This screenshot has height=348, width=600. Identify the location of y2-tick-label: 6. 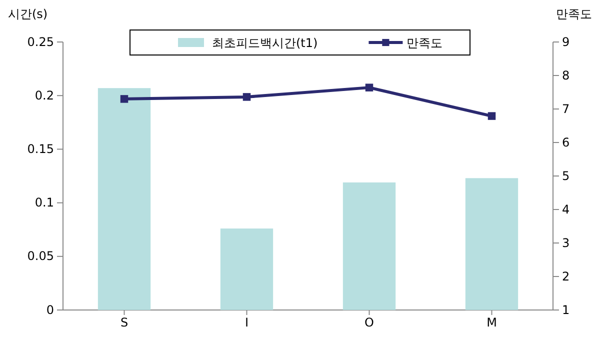
(566, 142).